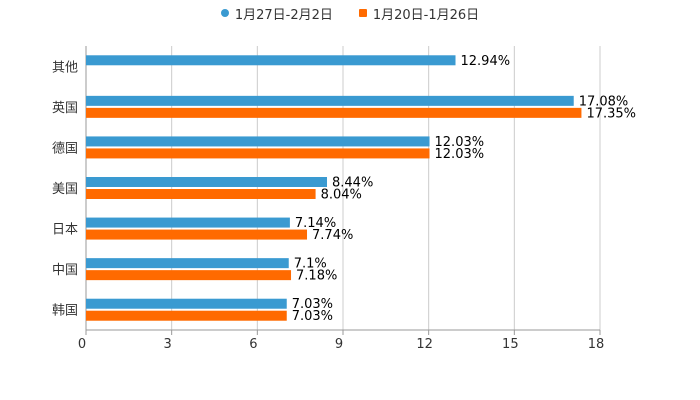 This screenshot has width=700, height=400. Describe the element at coordinates (312, 316) in the screenshot. I see `data-label-series-2-6: 7.03%` at that location.